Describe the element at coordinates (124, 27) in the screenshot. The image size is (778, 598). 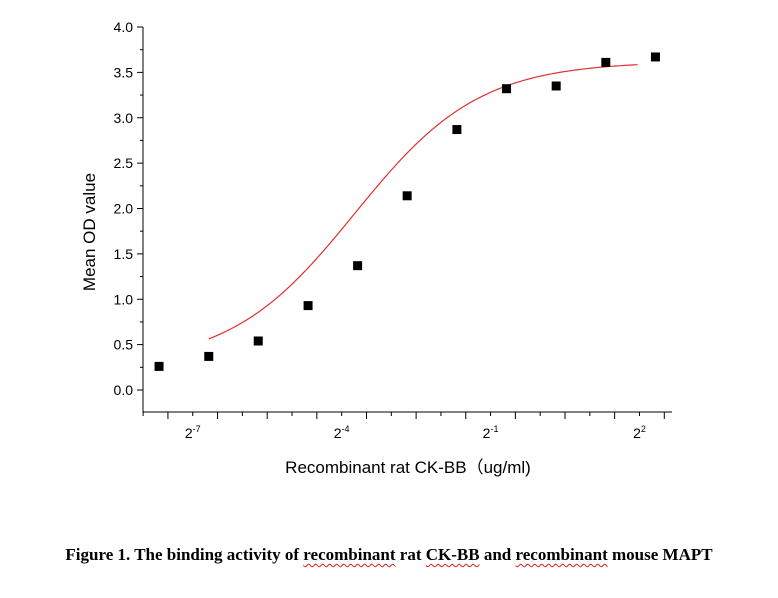
I see `y-tick-label: 4.0` at that location.